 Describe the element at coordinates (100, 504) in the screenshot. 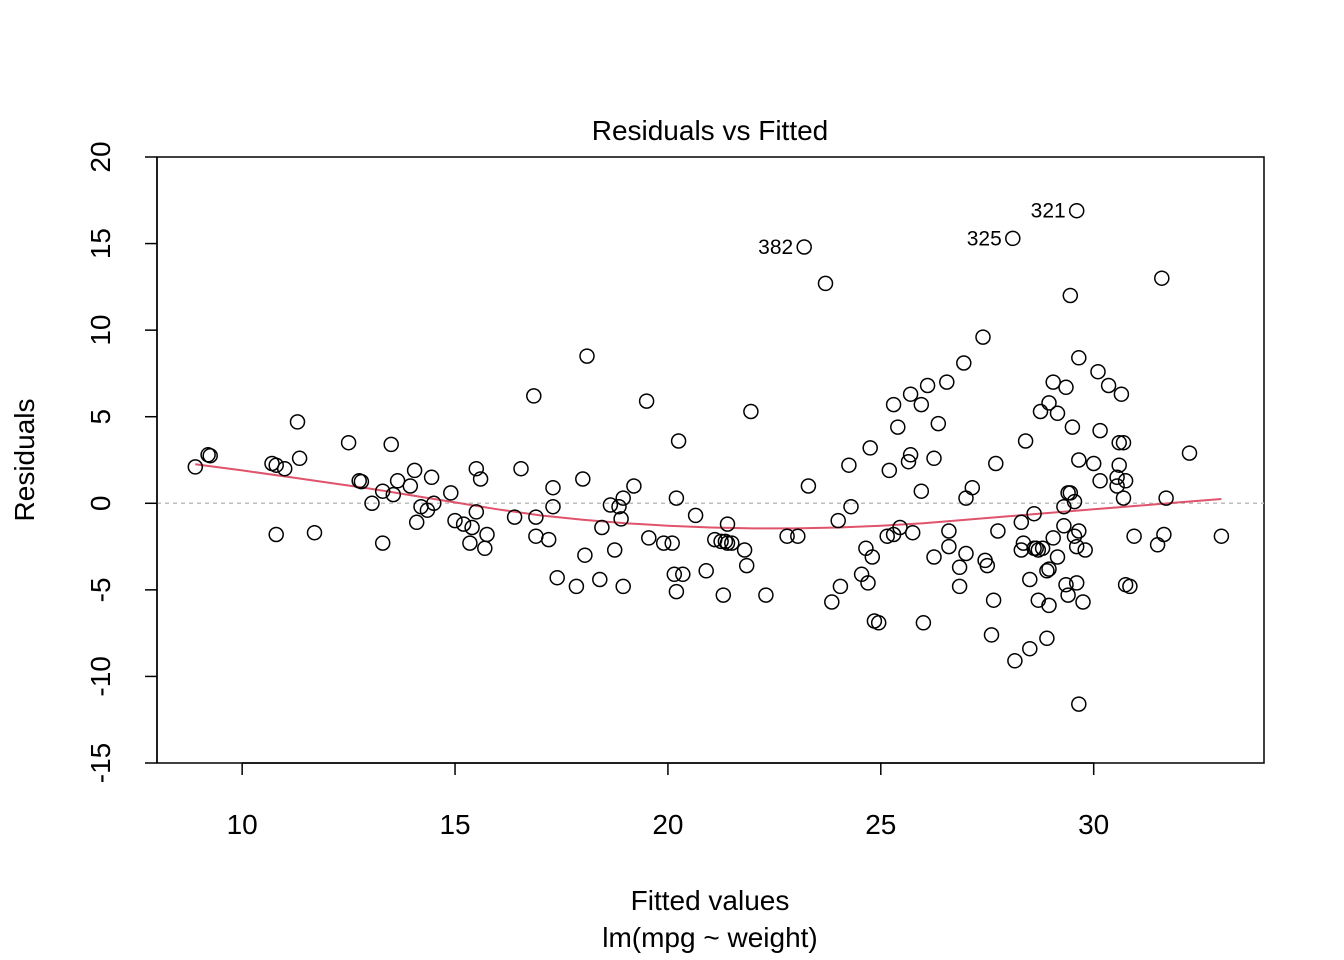

I see `y-tick-label: 0` at that location.